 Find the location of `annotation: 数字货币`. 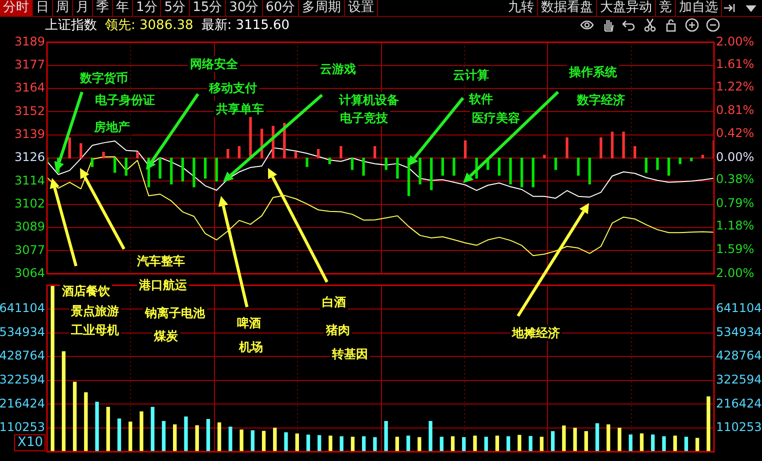

annotation: 数字货币 is located at coordinates (104, 78).